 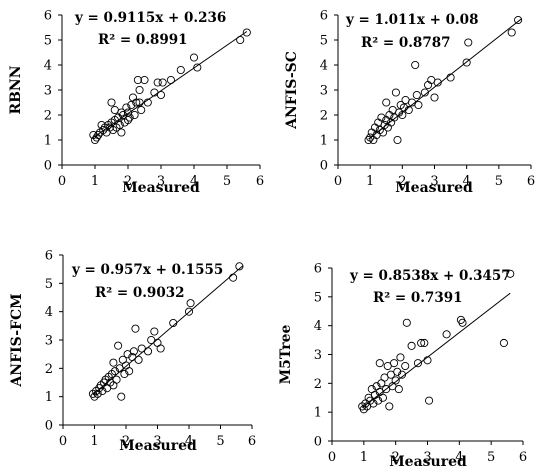 What do you see at coordinates (406, 43) in the screenshot?
I see `r-squared-label: R² = 0.8787` at bounding box center [406, 43].